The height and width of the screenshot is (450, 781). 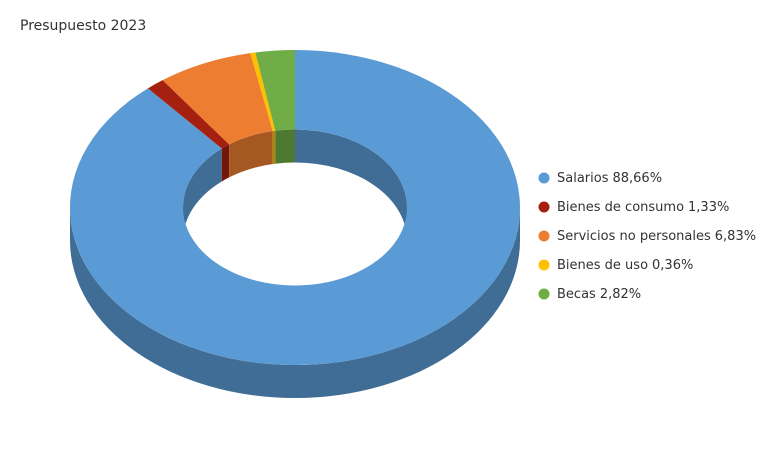 I want to click on legend-label: Servicios no personales 6,83%, so click(x=656, y=236).